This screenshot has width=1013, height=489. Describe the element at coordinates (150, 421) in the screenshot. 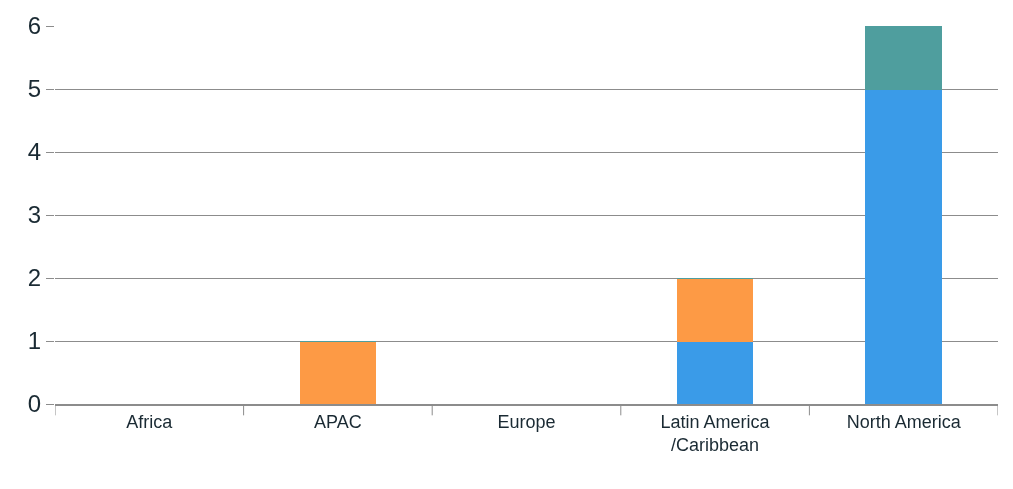

I see `x-tick-label: Africa` at that location.